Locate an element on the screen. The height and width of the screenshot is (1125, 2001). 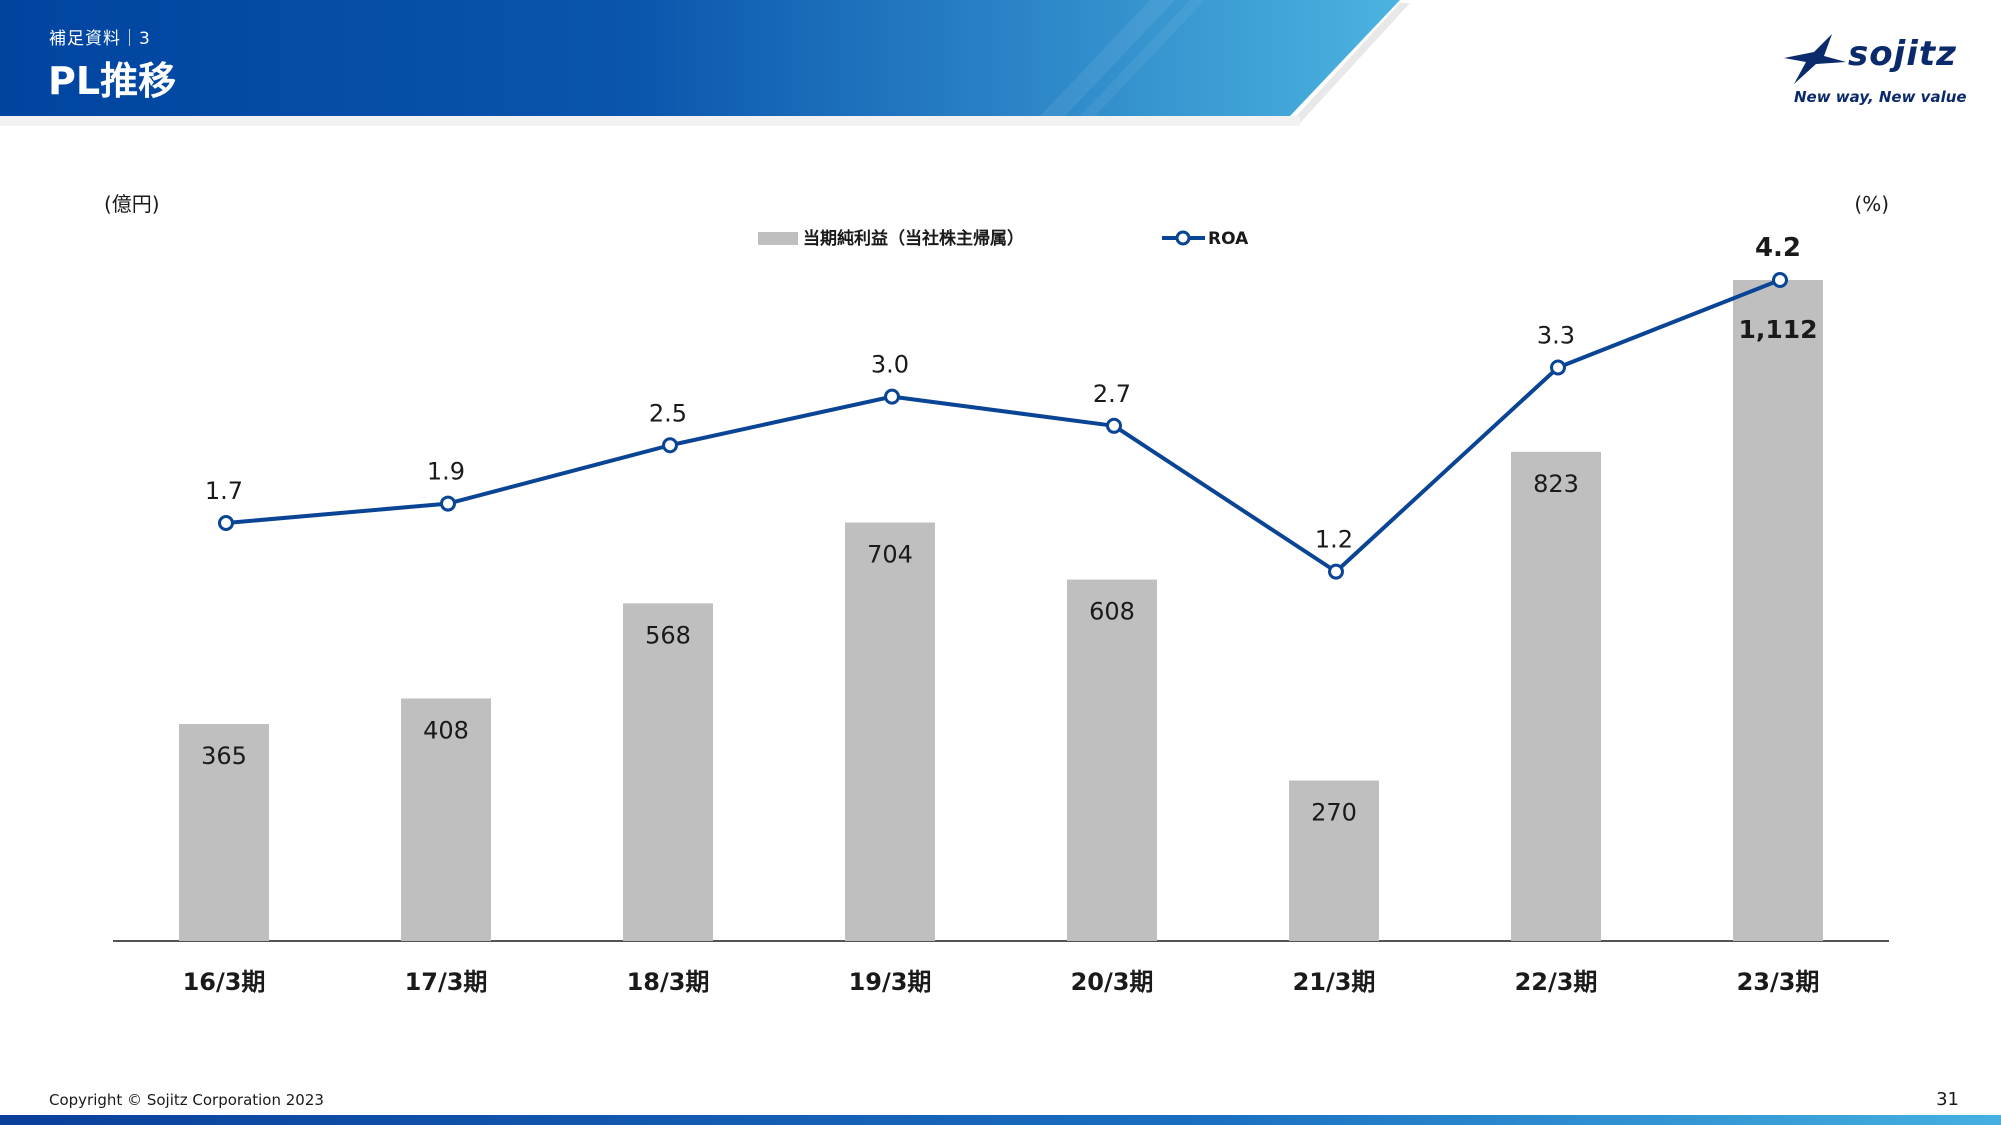
roa-value-label: 2.5 is located at coordinates (668, 413).